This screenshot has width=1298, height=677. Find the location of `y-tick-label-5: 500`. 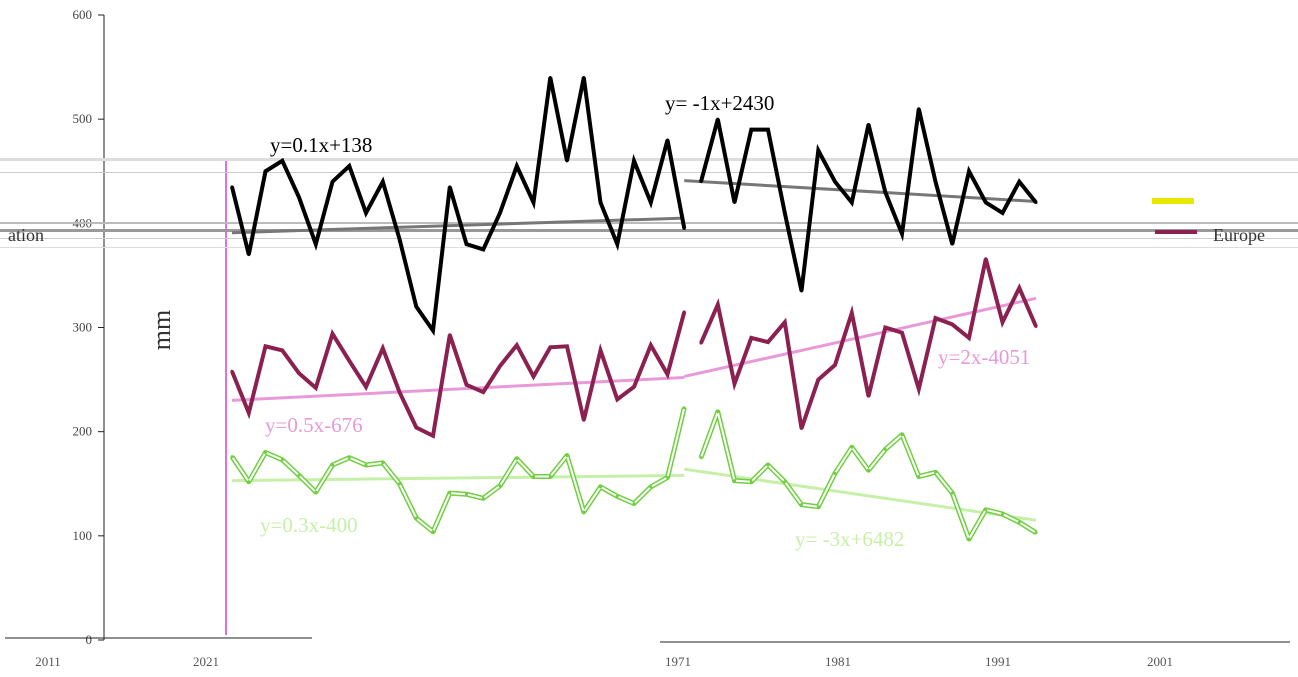

y-tick-label-5: 500 is located at coordinates (83, 118).